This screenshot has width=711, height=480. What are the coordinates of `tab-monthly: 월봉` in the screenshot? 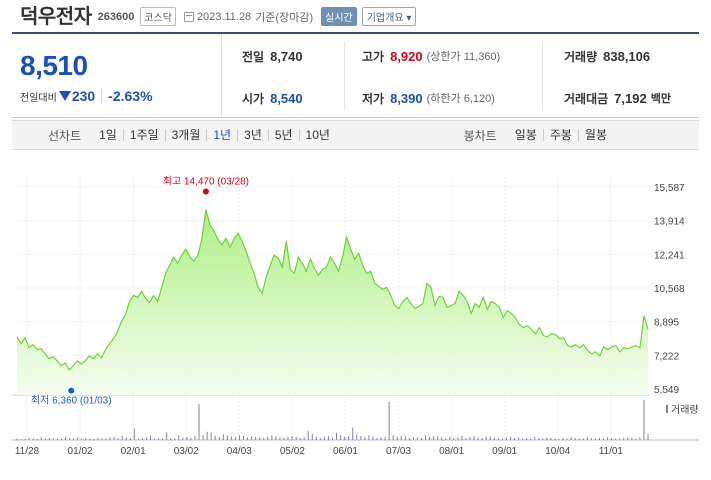 It's located at (595, 135).